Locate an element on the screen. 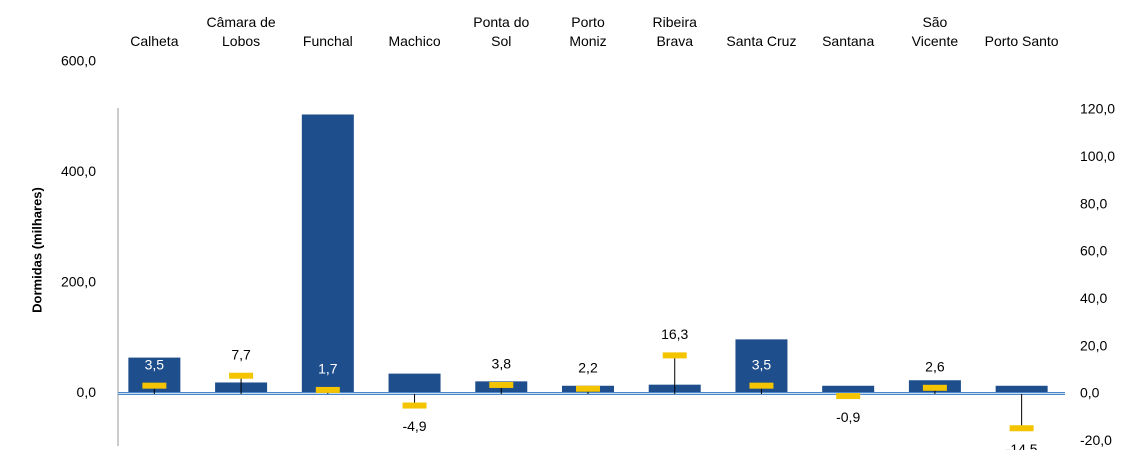 The width and height of the screenshot is (1123, 450). data-label: -4,9 is located at coordinates (414, 426).